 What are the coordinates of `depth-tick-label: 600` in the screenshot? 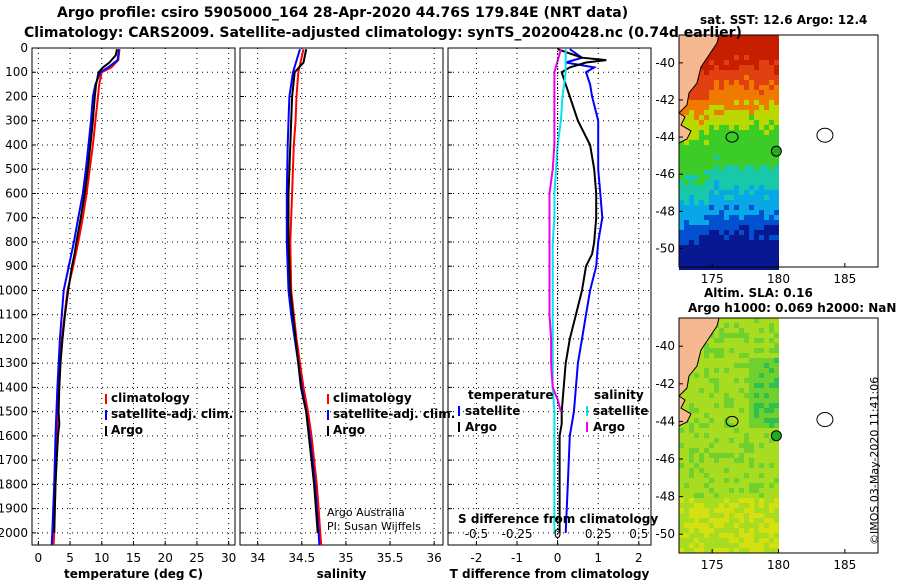 It's located at (16, 193).